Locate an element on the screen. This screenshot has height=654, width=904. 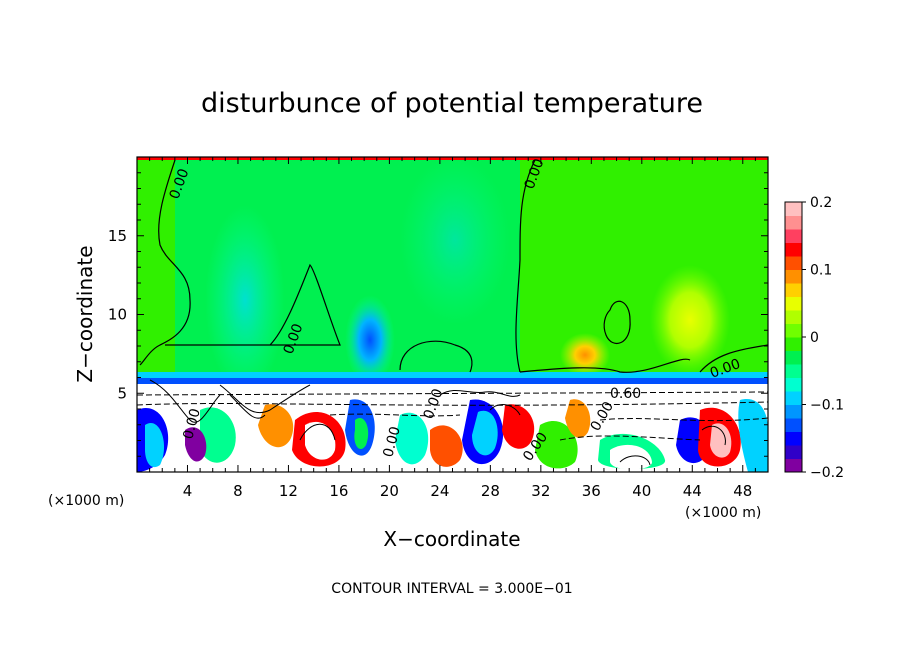
contour-zero-mid is located at coordinates (436, 356).